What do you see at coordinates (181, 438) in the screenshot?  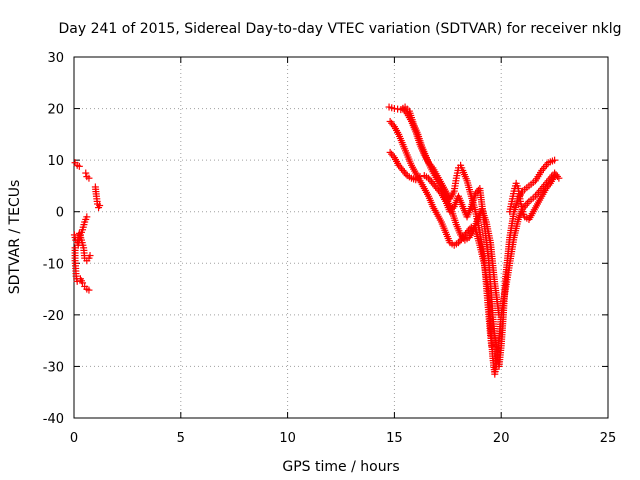 I see `x-tick-label: 5` at bounding box center [181, 438].